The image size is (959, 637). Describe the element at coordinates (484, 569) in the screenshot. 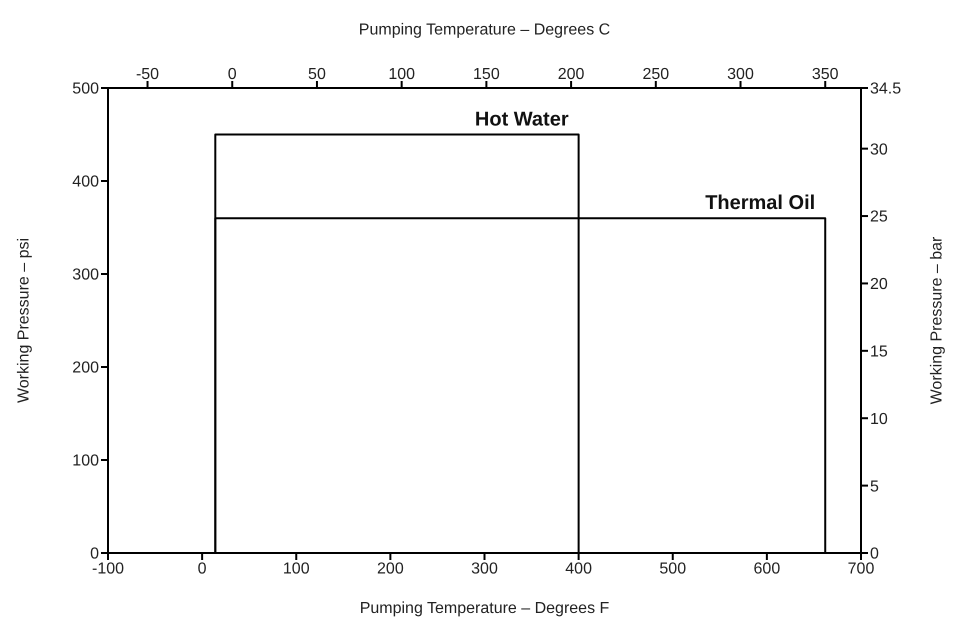

I see `x-tick-label: 300` at that location.